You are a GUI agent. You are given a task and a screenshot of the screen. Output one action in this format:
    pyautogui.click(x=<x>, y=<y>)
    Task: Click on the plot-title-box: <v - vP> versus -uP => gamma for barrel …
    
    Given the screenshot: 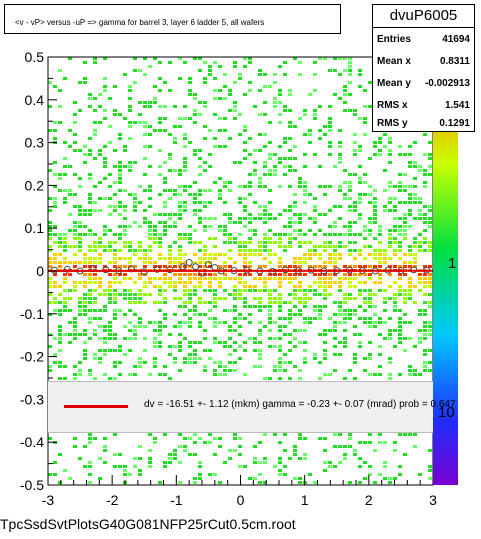 What is the action you would take?
    pyautogui.click(x=172, y=19)
    